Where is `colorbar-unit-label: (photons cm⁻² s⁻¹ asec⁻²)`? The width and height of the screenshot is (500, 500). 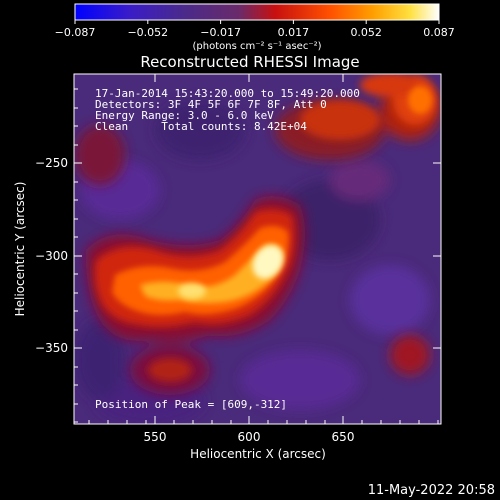 colorbar-unit-label: (photons cm⁻² s⁻¹ asec⁻²) is located at coordinates (256, 46).